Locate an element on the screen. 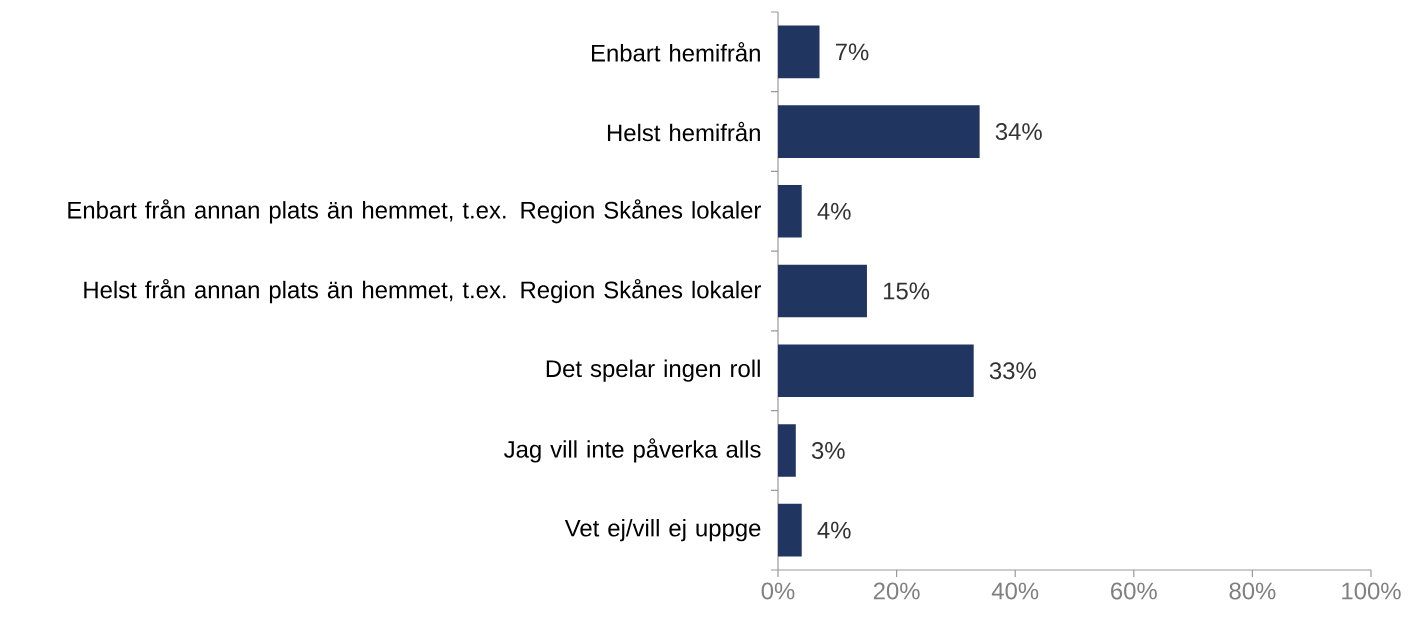  data-label: 15% is located at coordinates (906, 291).